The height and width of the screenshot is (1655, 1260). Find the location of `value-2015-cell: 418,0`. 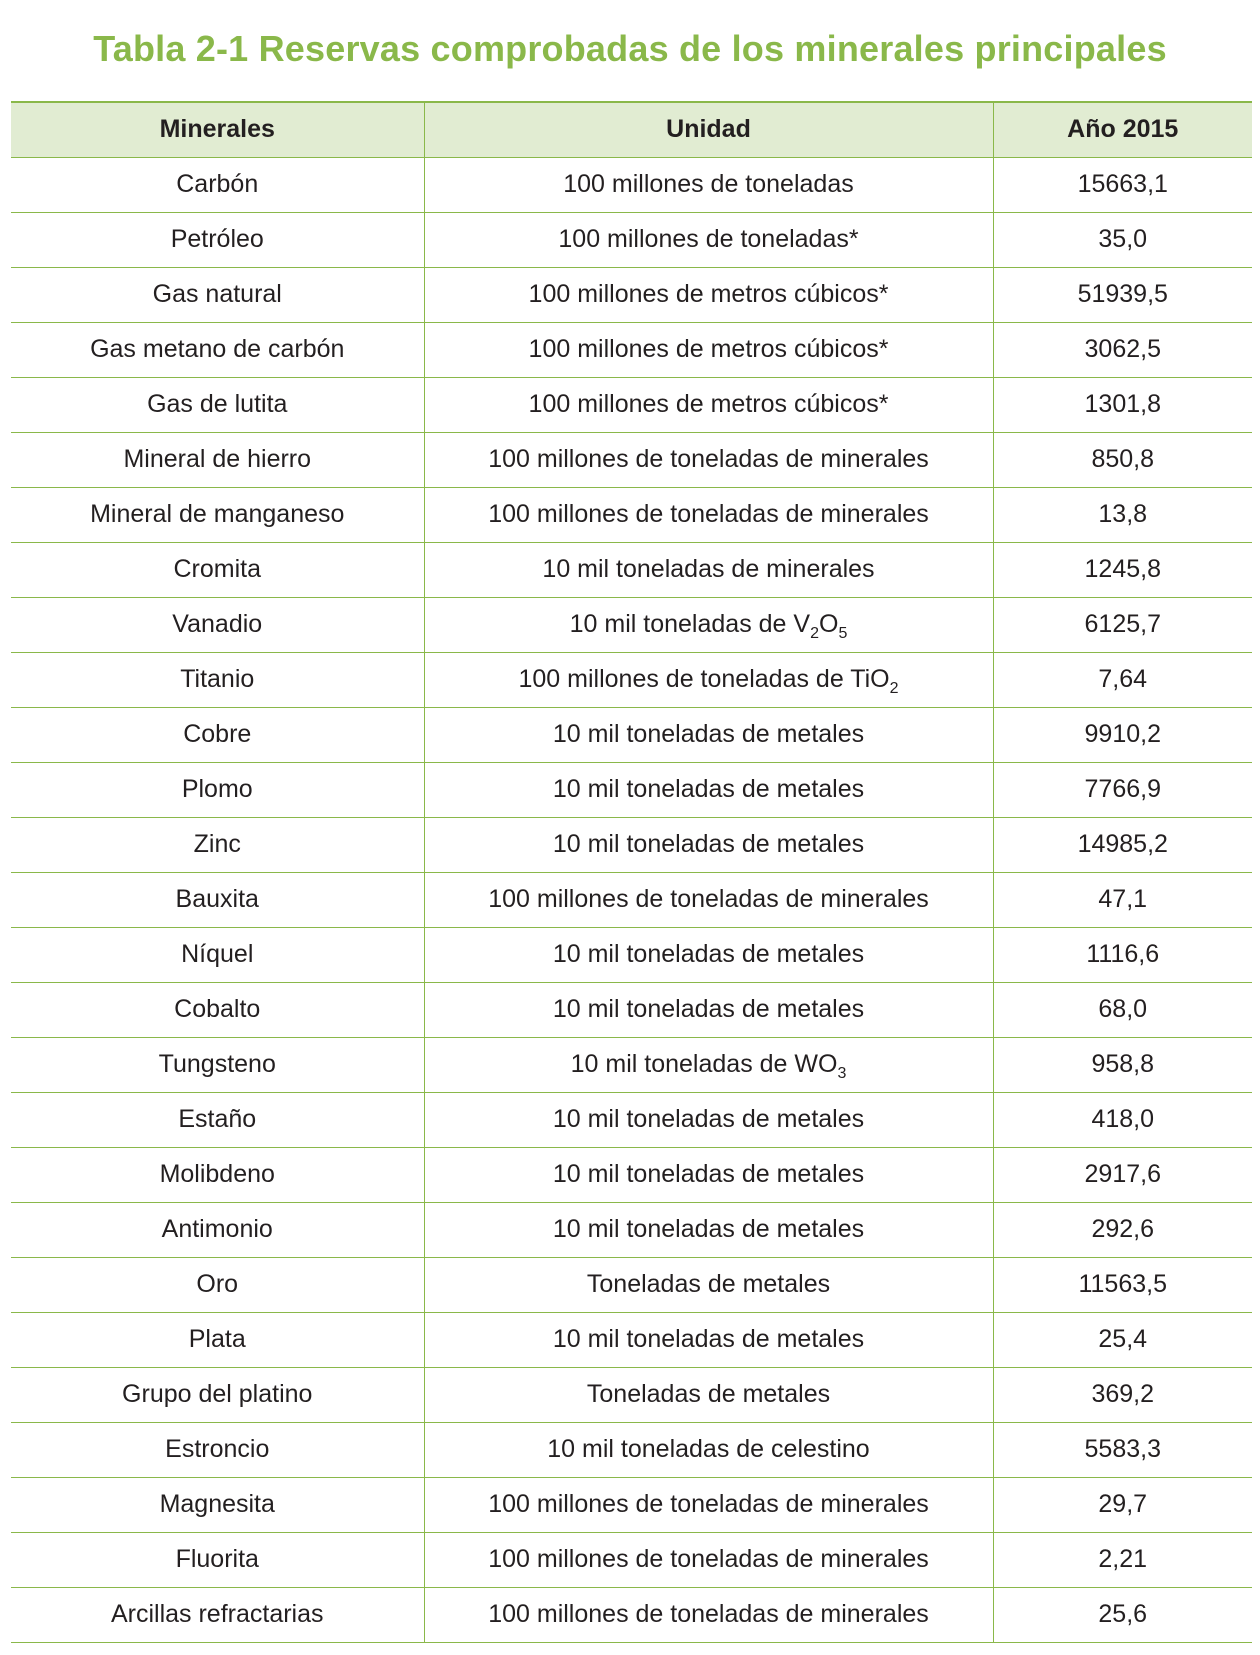

value-2015-cell: 418,0 is located at coordinates (1122, 1120).